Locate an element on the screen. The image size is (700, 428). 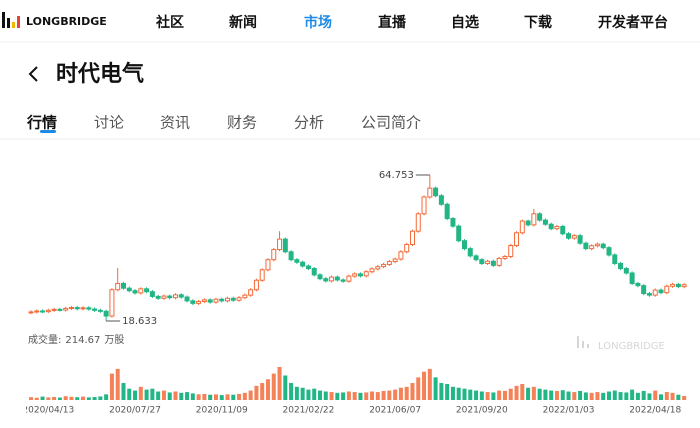
nav-item: 下载 is located at coordinates (538, 22).